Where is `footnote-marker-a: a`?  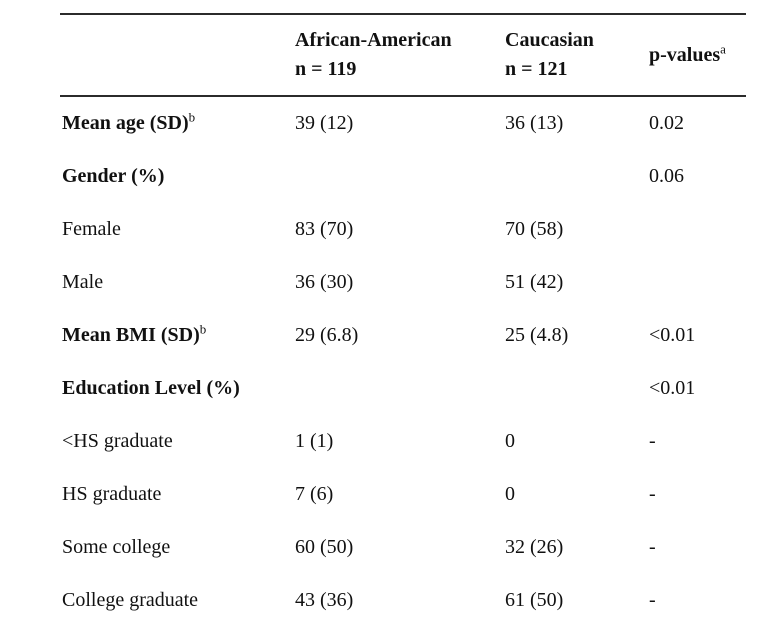
footnote-marker-a: a is located at coordinates (723, 48).